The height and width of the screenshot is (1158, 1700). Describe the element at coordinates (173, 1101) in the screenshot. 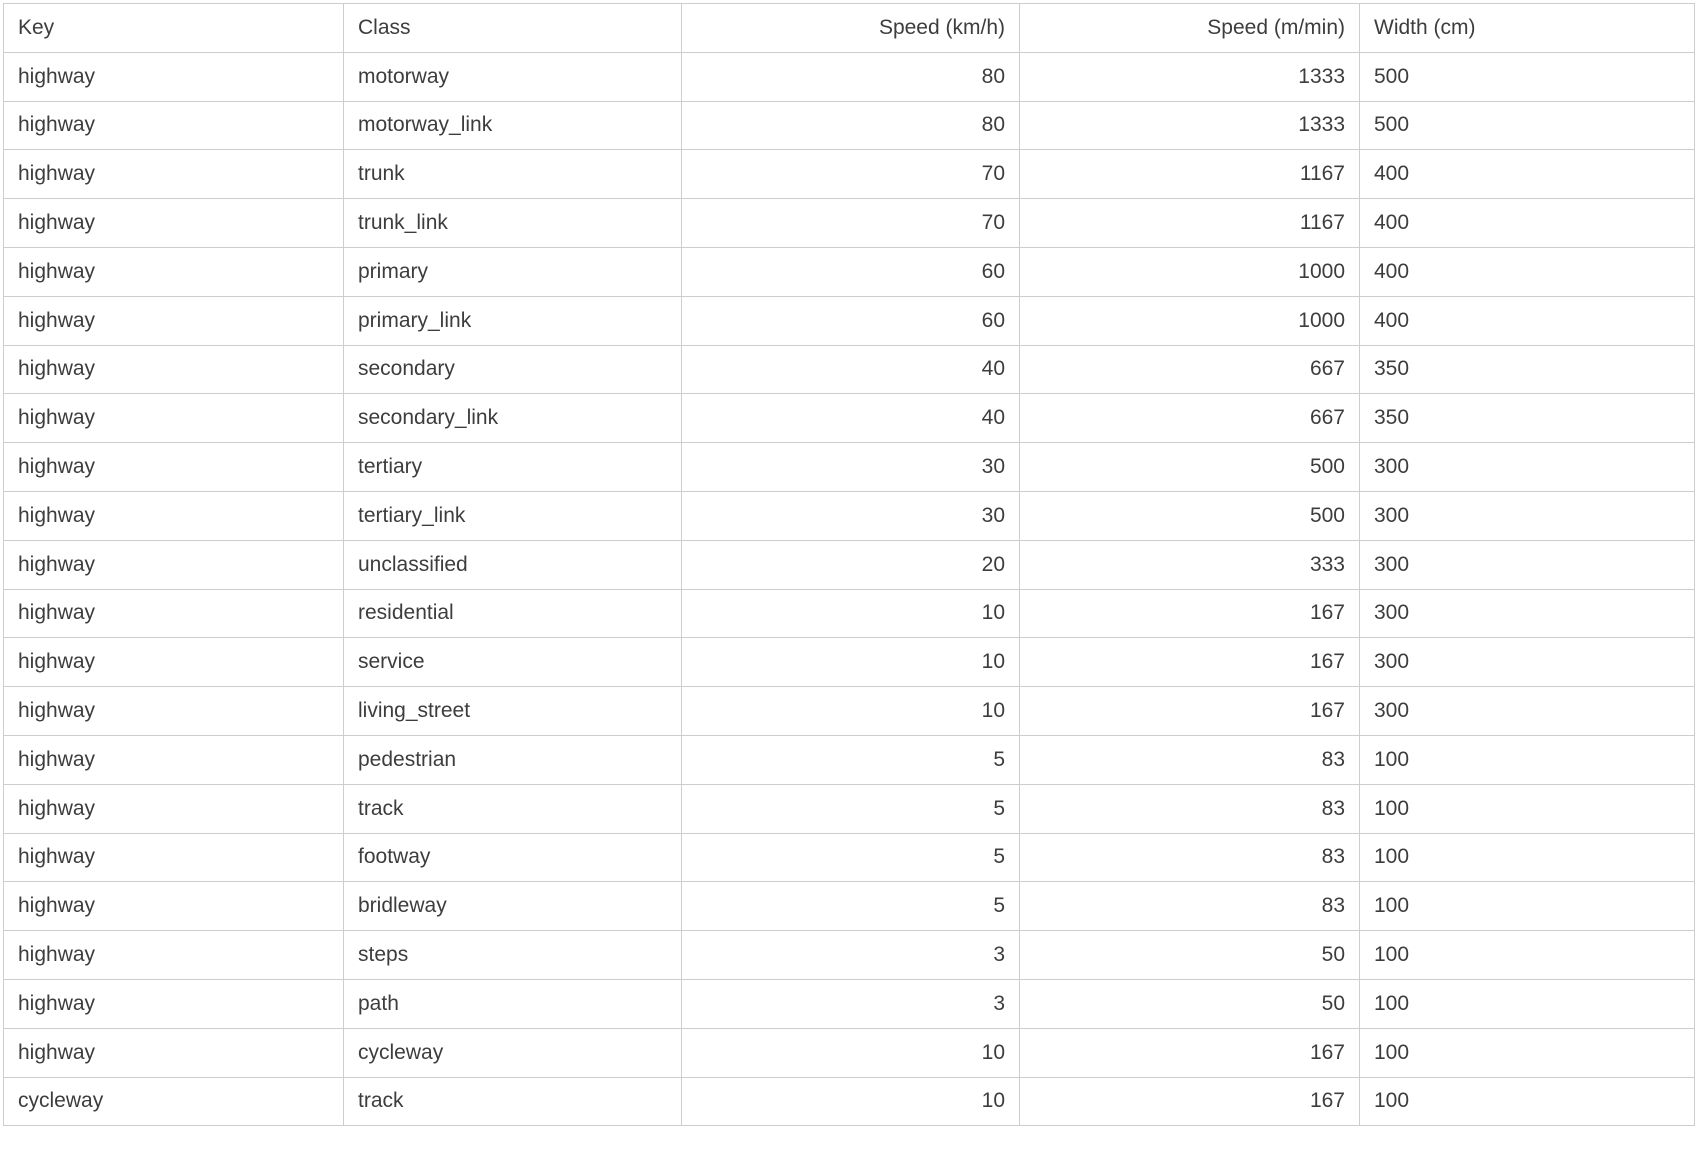

I see `cell-key: cycleway` at that location.